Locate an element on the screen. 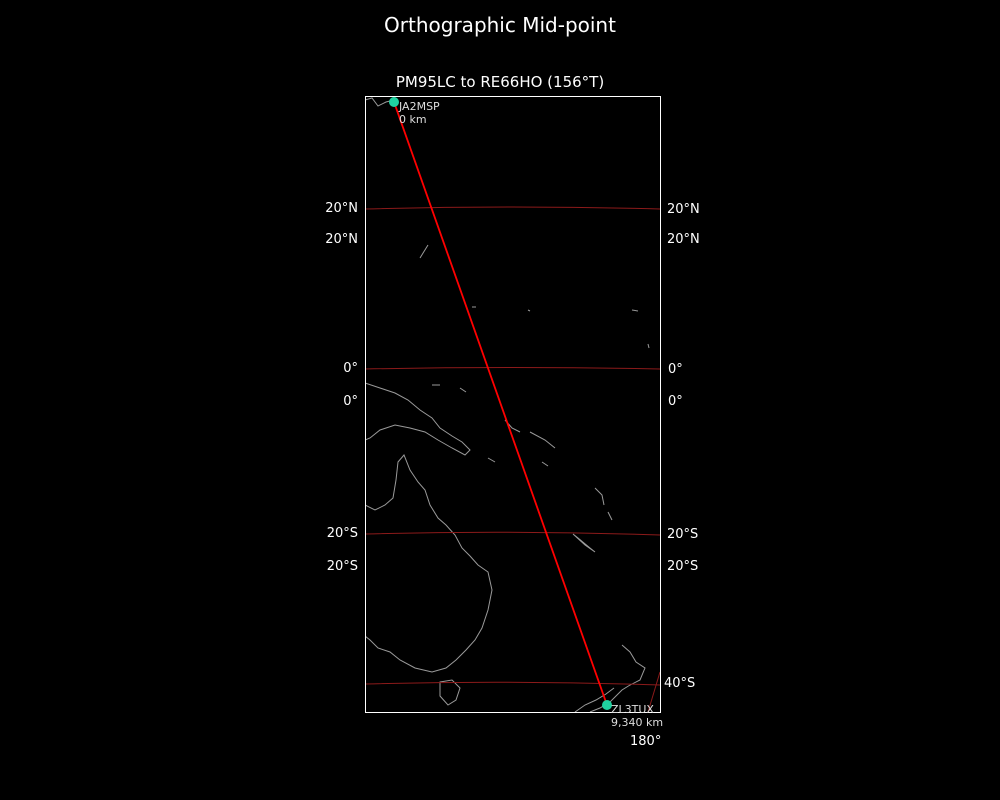 The width and height of the screenshot is (1000, 800). figure-title: Orthographic Mid-point is located at coordinates (500, 25).